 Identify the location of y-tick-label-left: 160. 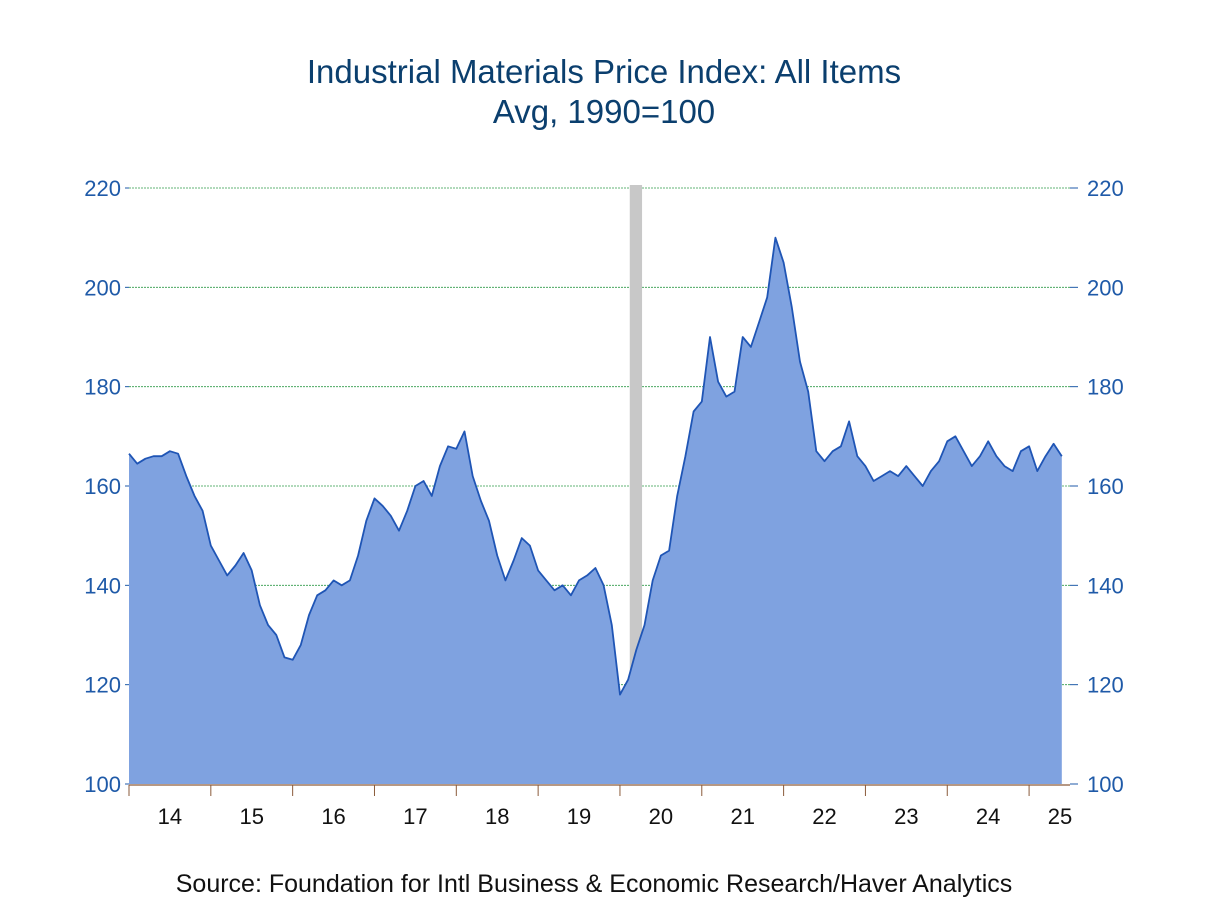
(102, 486).